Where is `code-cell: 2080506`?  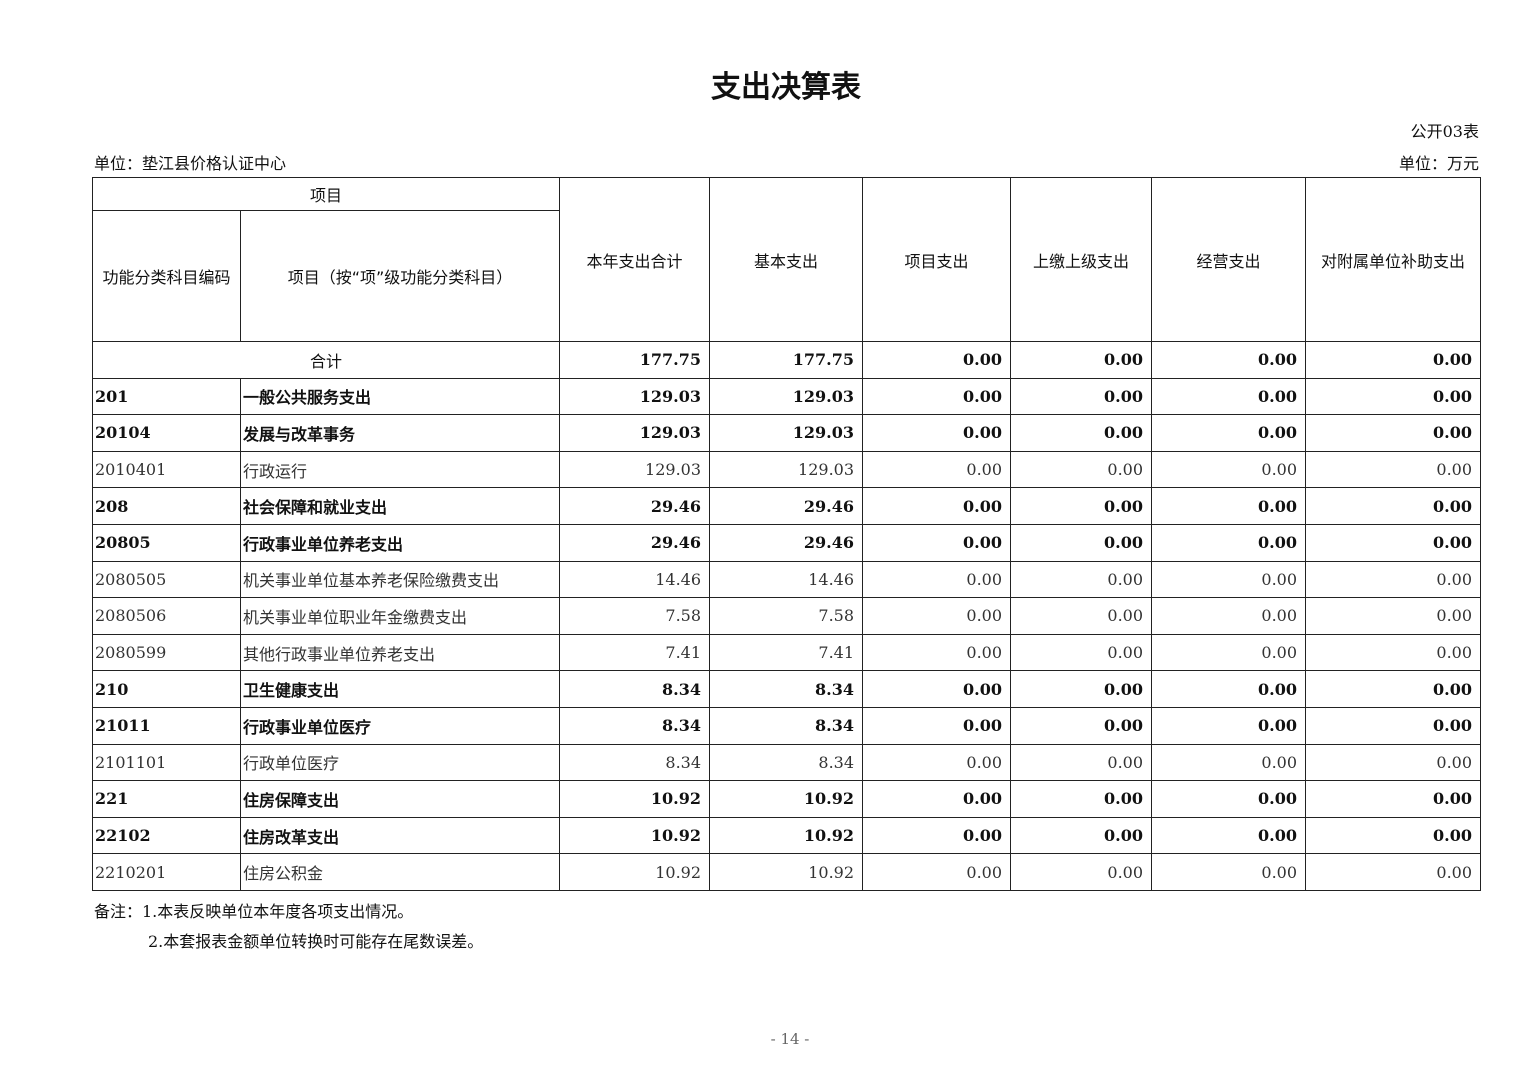 code-cell: 2080506 is located at coordinates (166, 616).